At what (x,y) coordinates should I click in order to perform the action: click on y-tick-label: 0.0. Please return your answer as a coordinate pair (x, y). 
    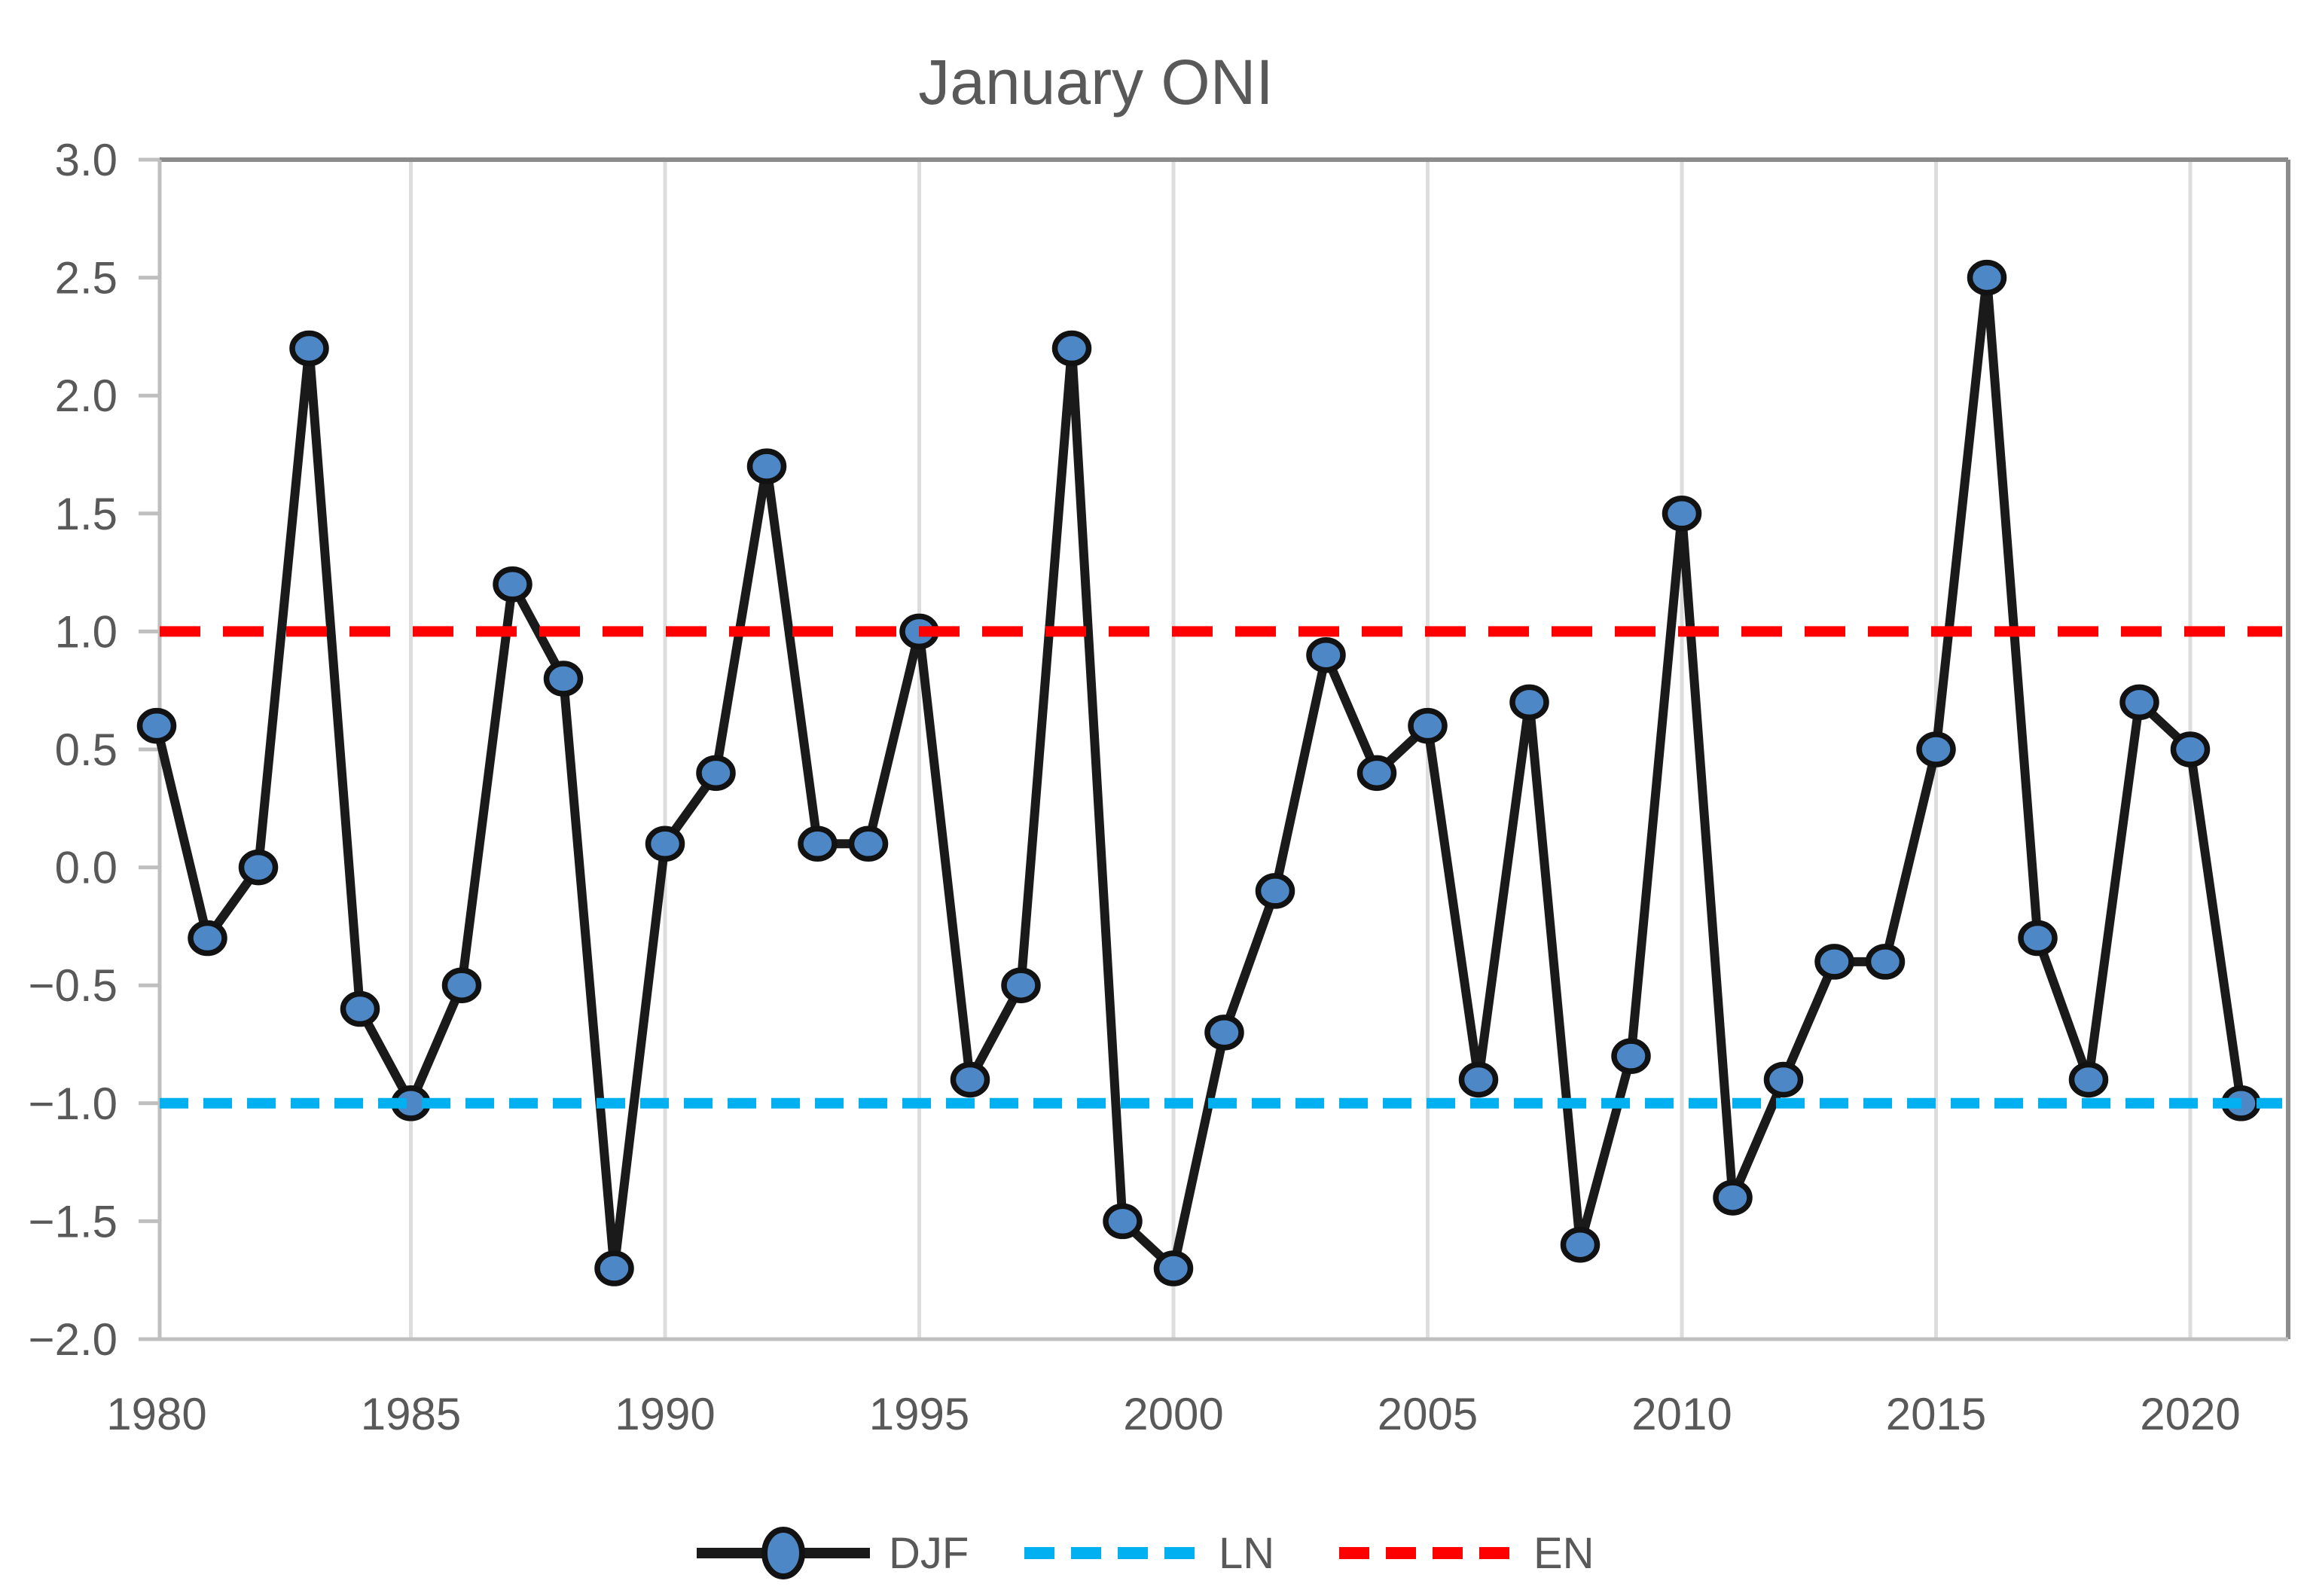
    Looking at the image, I should click on (86, 868).